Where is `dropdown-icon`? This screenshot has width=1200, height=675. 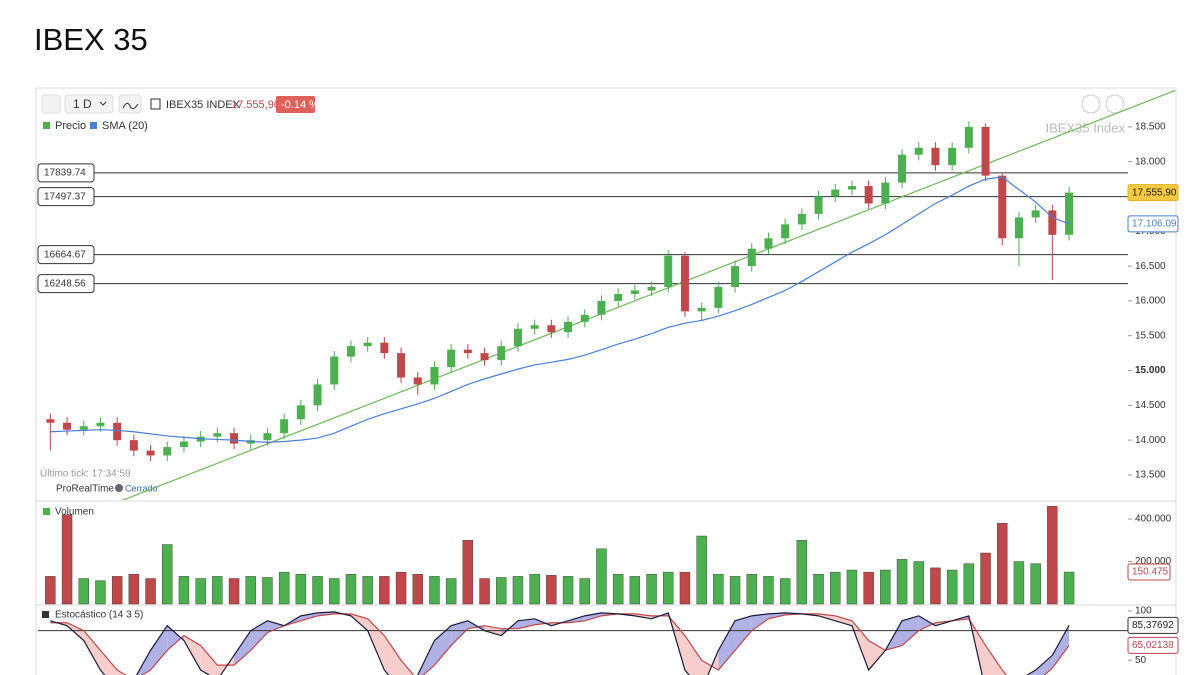
dropdown-icon is located at coordinates (103, 103).